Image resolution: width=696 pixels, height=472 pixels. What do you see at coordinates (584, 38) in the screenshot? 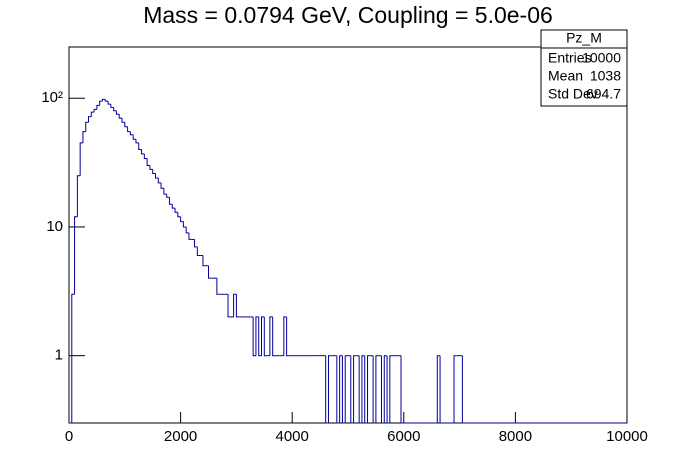
I see `stats-title: Pz_M` at bounding box center [584, 38].